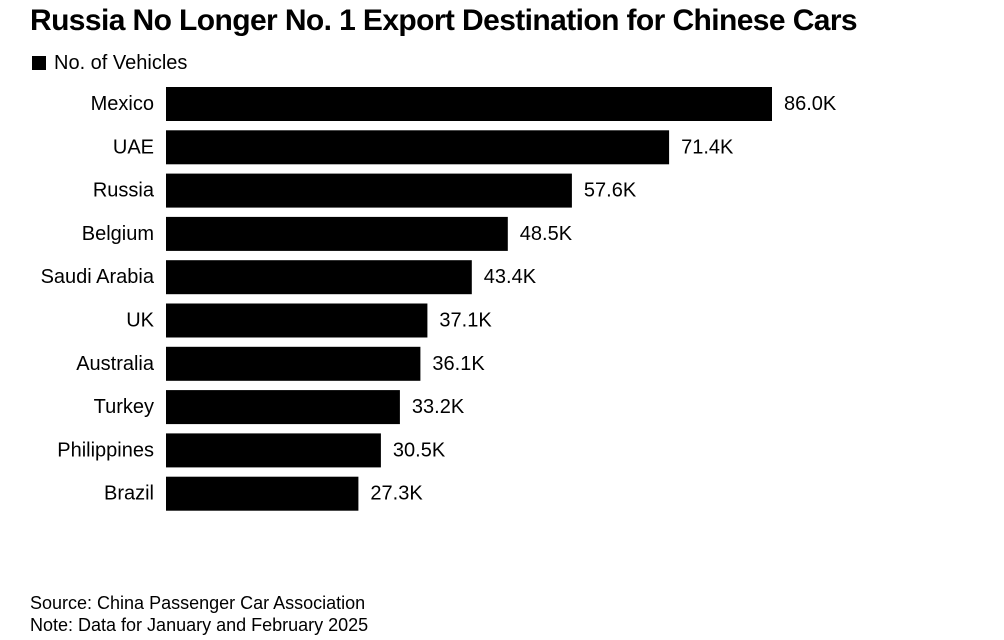  Describe the element at coordinates (115, 364) in the screenshot. I see `category-label: Australia` at that location.